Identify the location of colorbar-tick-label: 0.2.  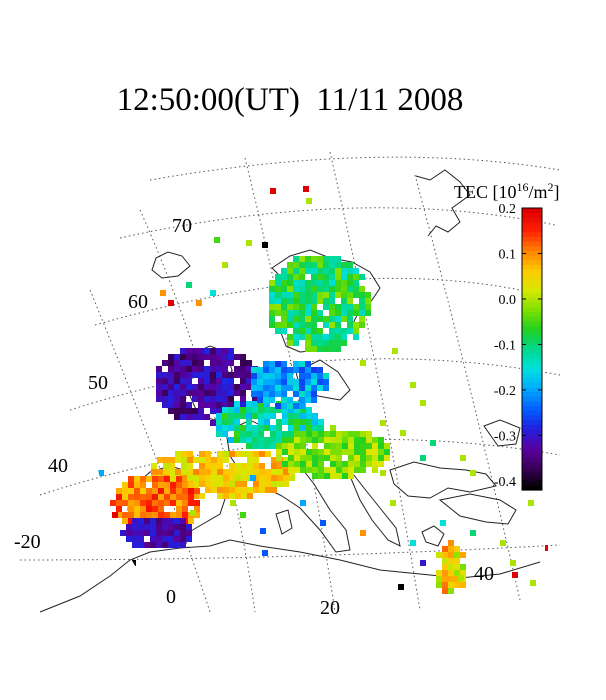
(508, 209).